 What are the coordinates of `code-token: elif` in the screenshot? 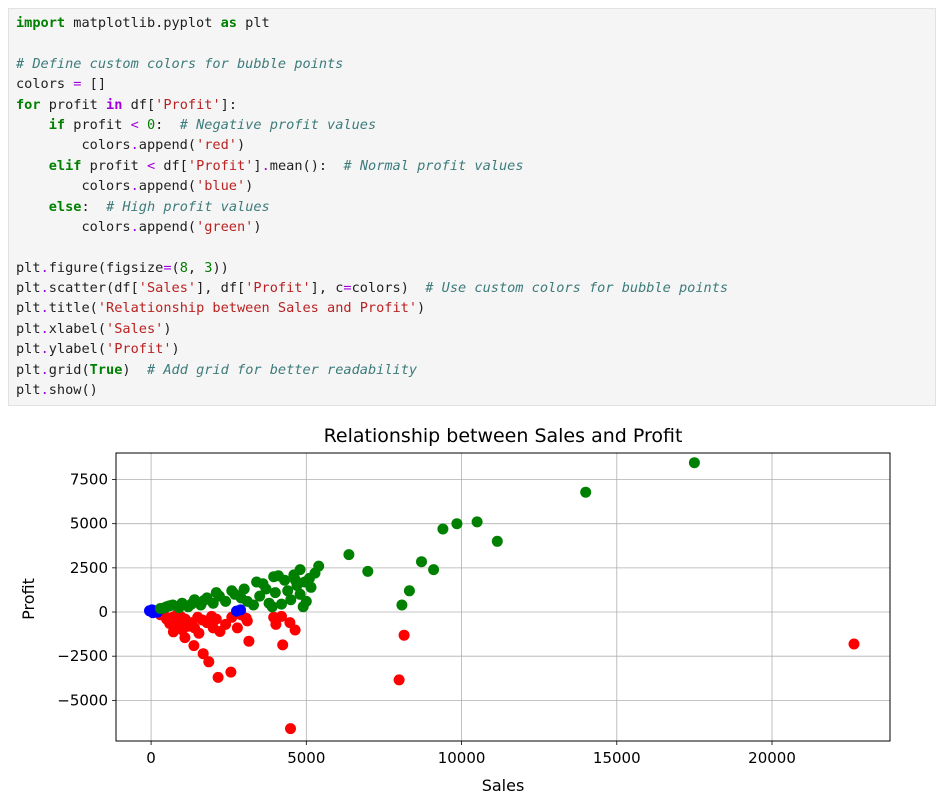 It's located at (65, 165).